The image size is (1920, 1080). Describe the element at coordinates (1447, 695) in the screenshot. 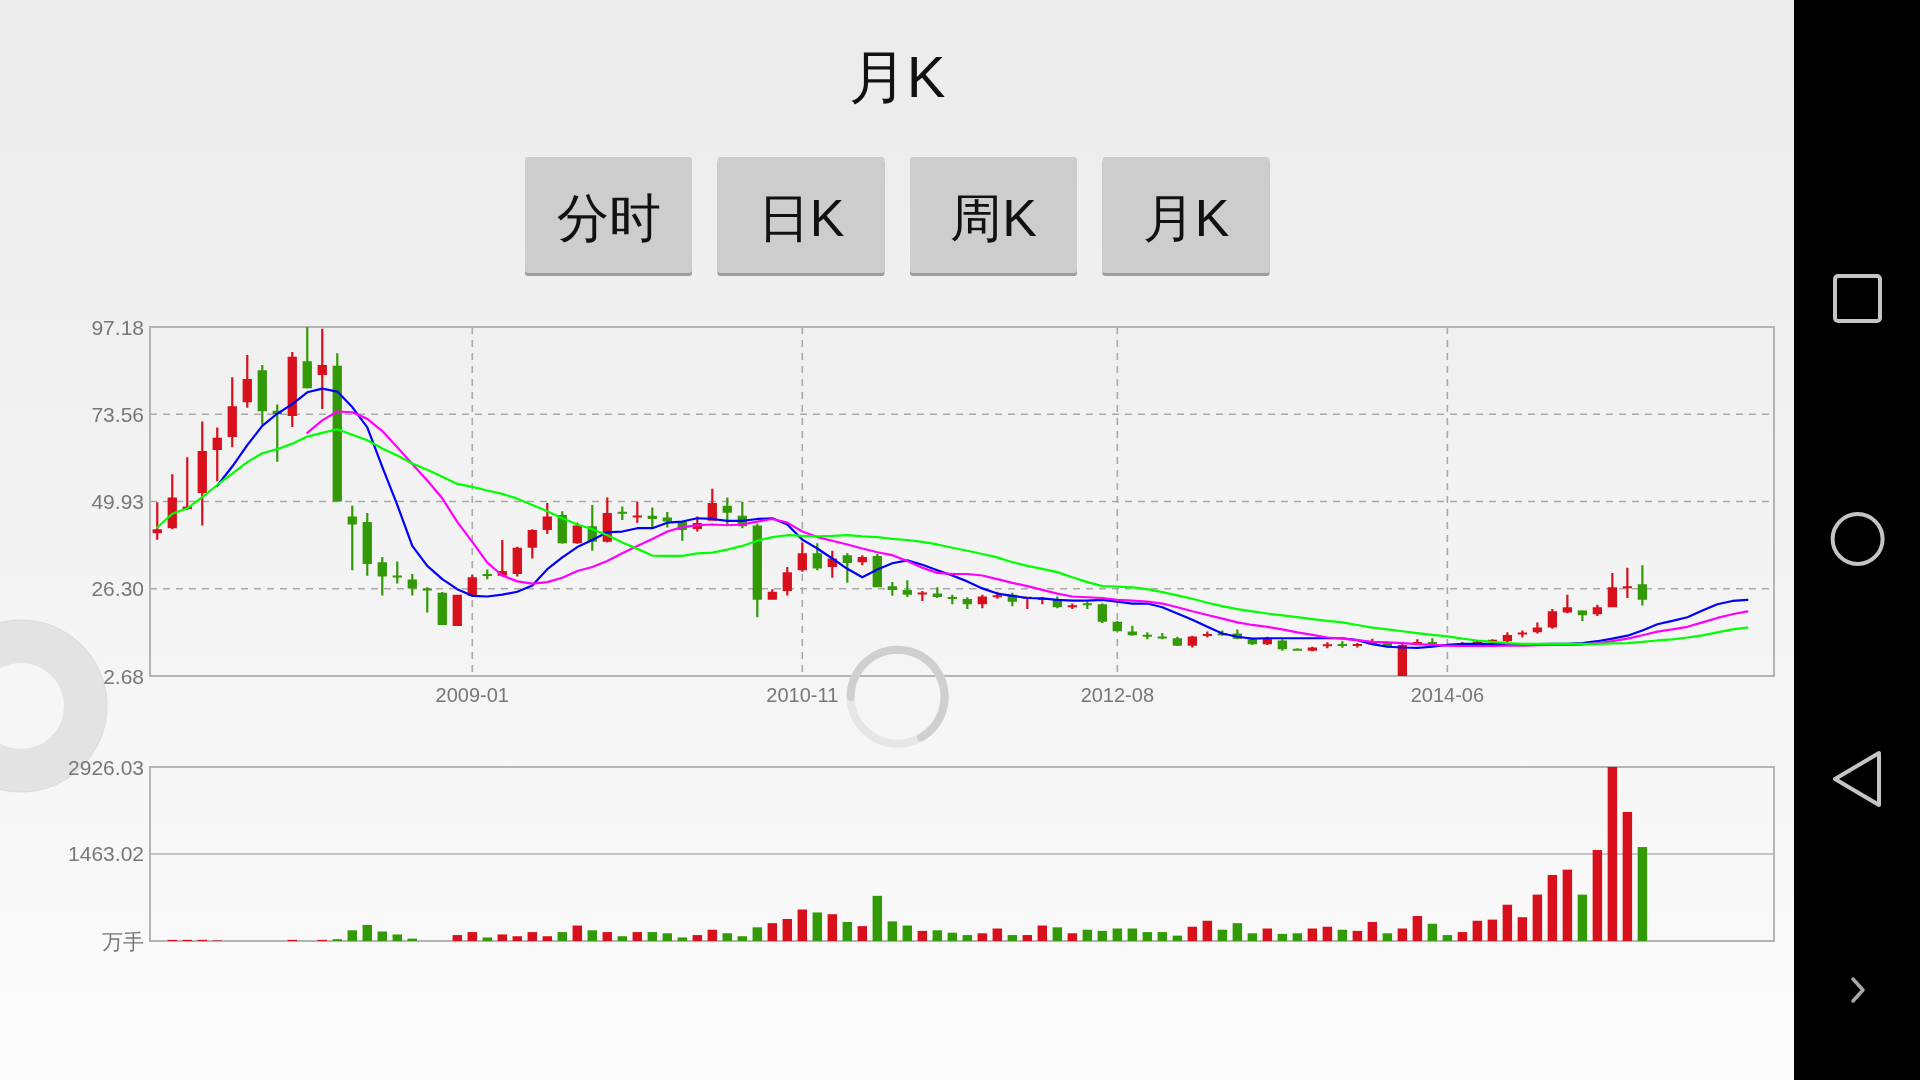

I see `x-tick-label: 2014-06` at that location.